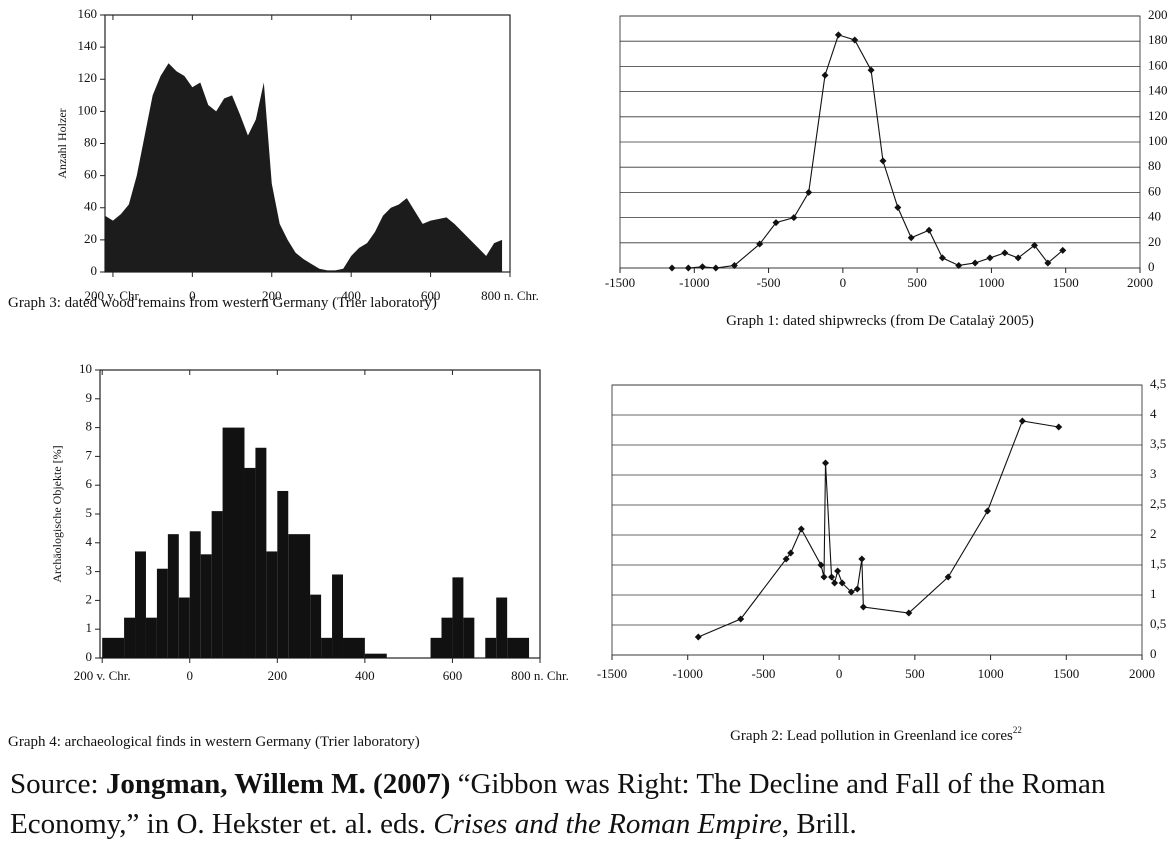  Describe the element at coordinates (89, 512) in the screenshot. I see `y-tick-label: 5` at that location.